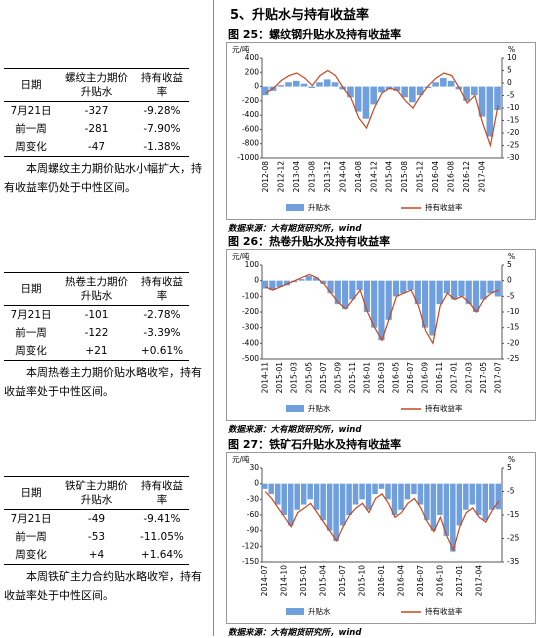 This screenshot has height=638, width=538. Describe the element at coordinates (96, 289) in the screenshot. I see `header-row: 日期 热卷主力期价升贴水 持有收益率` at that location.